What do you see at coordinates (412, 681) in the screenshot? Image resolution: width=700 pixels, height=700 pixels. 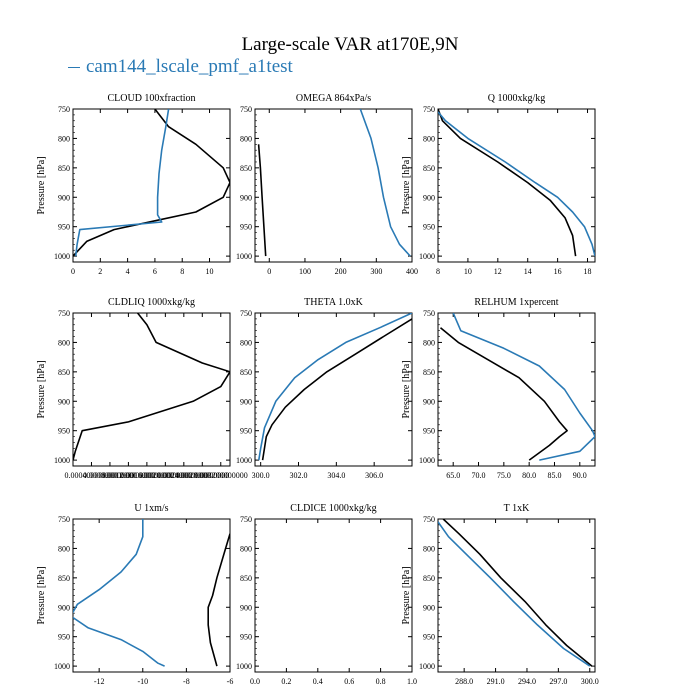 I see `x-tick-label: 1.0` at bounding box center [412, 681].